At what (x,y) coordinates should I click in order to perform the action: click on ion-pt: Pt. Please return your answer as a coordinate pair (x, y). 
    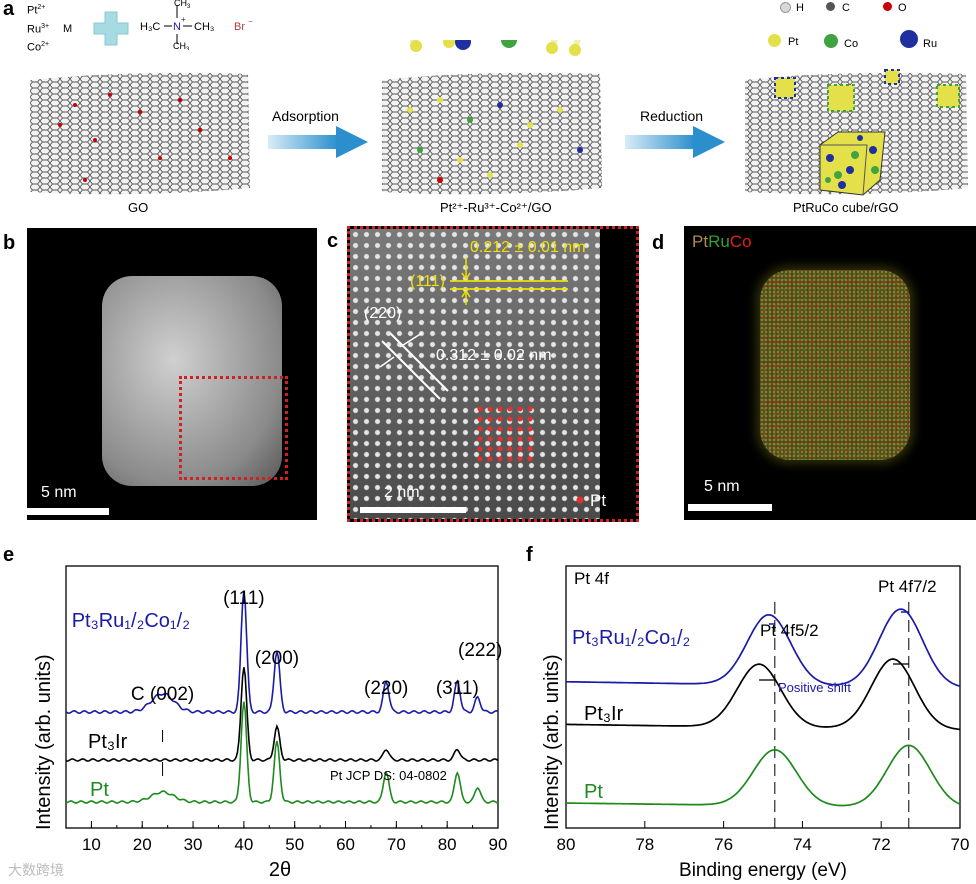
    Looking at the image, I should click on (32, 10).